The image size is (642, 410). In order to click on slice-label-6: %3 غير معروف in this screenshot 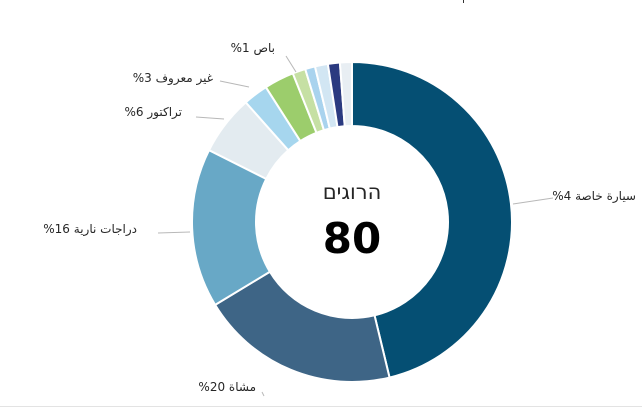, I will do `click(173, 78)`.